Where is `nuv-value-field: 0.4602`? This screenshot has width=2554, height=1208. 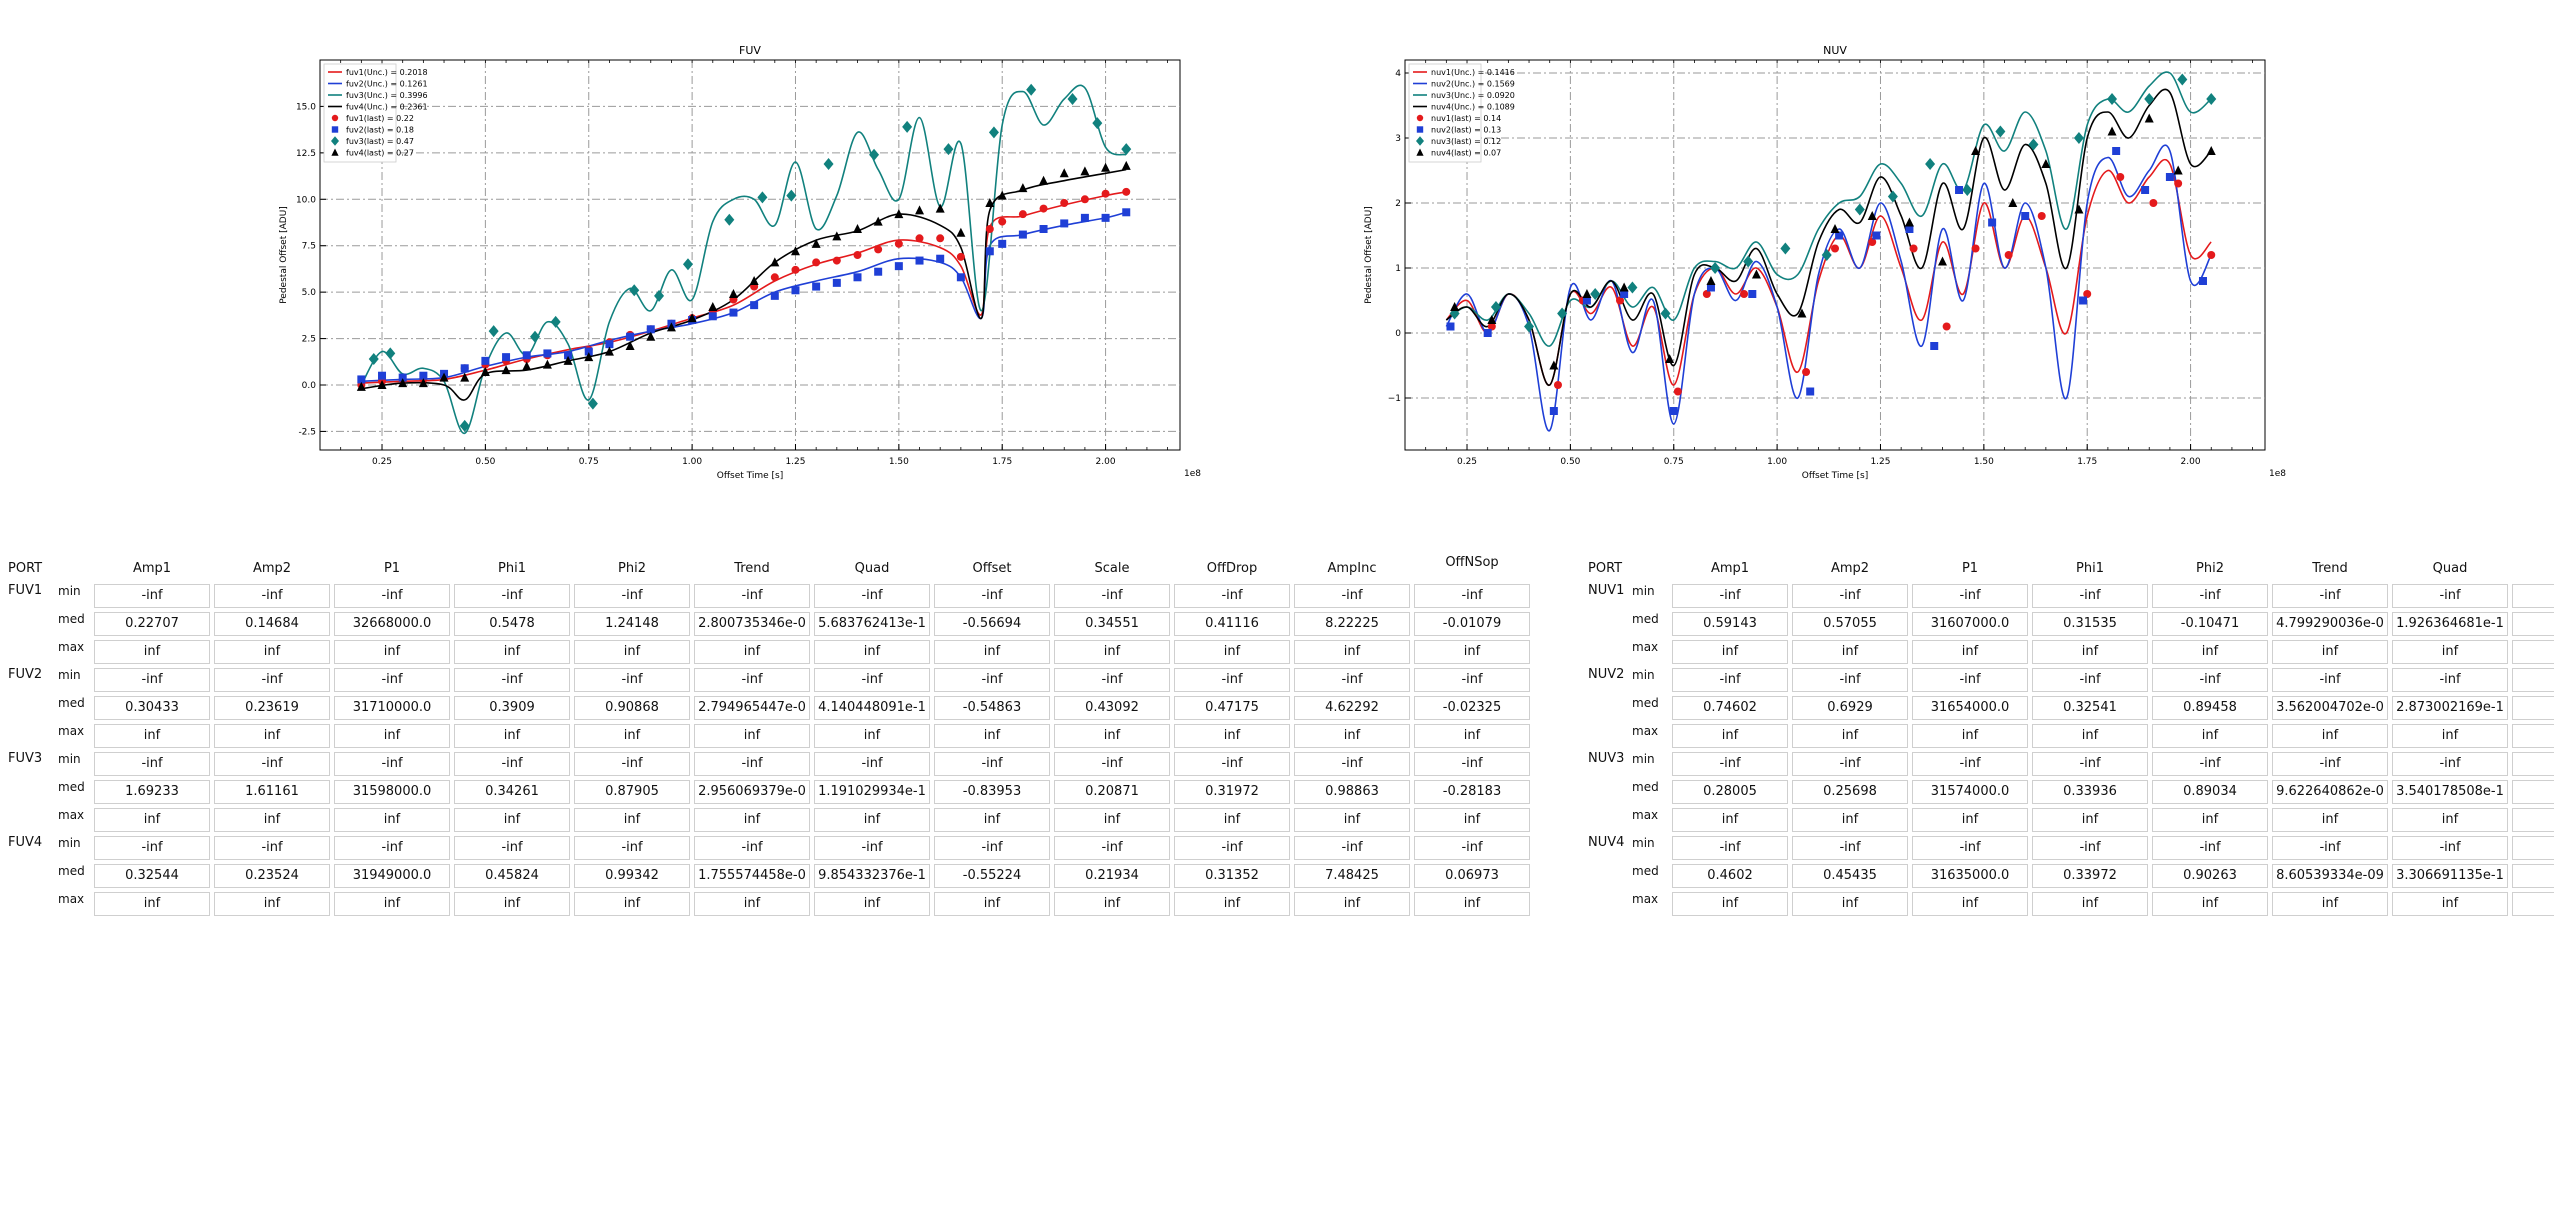 nuv-value-field: 0.4602 is located at coordinates (1730, 876).